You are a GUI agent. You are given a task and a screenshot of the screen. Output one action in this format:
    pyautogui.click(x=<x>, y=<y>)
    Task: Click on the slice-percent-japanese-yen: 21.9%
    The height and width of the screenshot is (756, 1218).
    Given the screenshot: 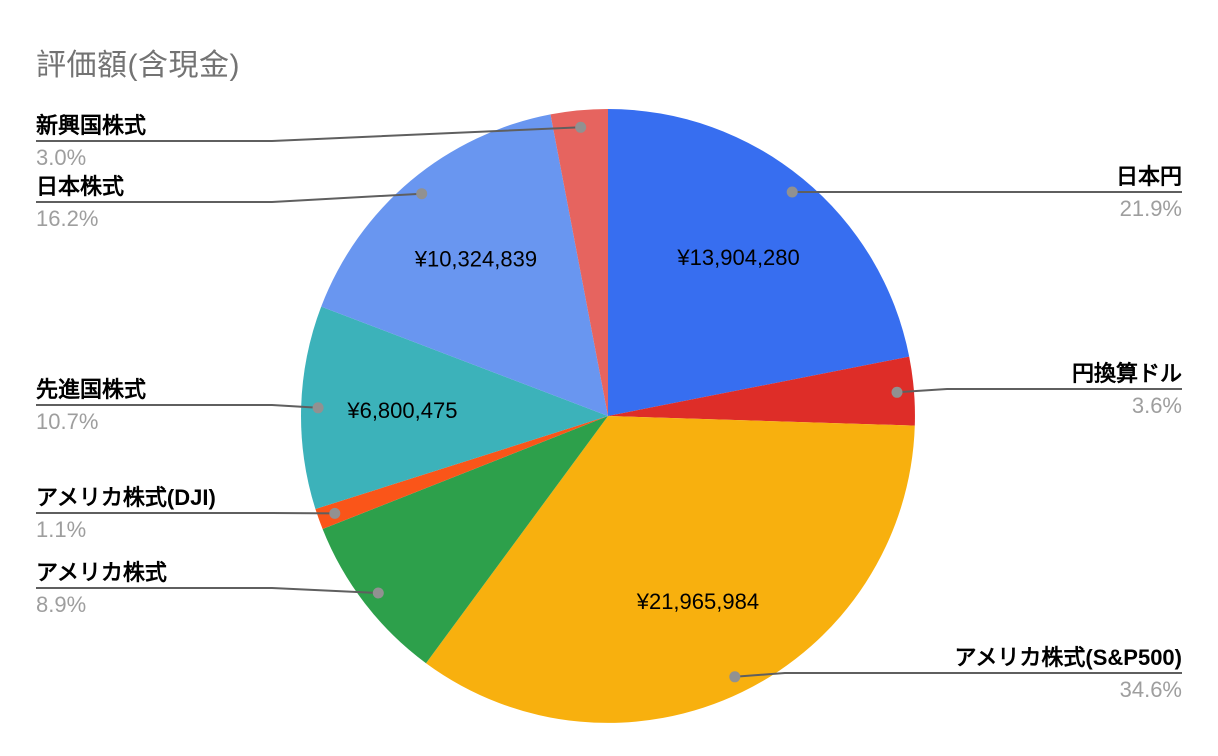 What is the action you would take?
    pyautogui.click(x=1151, y=208)
    